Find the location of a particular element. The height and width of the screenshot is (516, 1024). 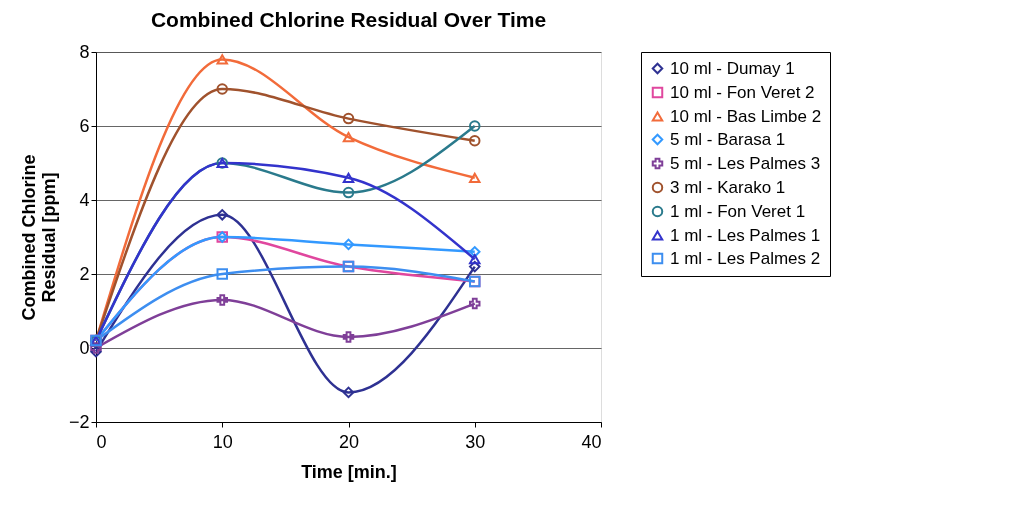

y-tick-label: 4 is located at coordinates (84, 199).